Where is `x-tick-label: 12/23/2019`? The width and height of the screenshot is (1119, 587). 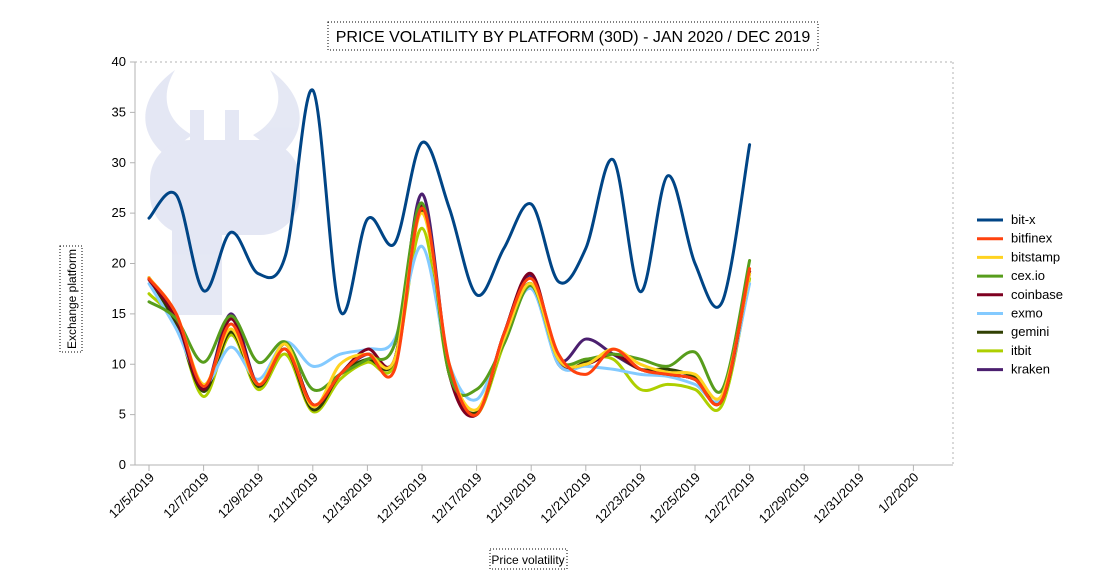
x-tick-label: 12/23/2019 is located at coordinates (620, 498).